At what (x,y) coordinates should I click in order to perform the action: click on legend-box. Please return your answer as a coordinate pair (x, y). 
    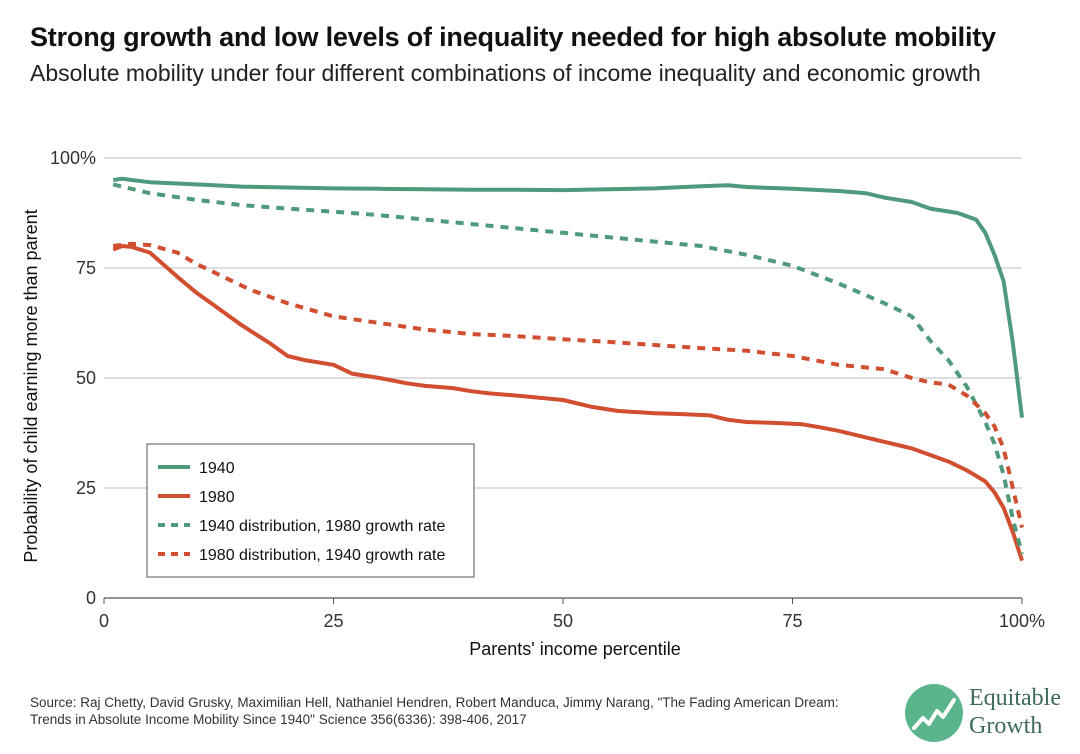
    Looking at the image, I should click on (310, 510).